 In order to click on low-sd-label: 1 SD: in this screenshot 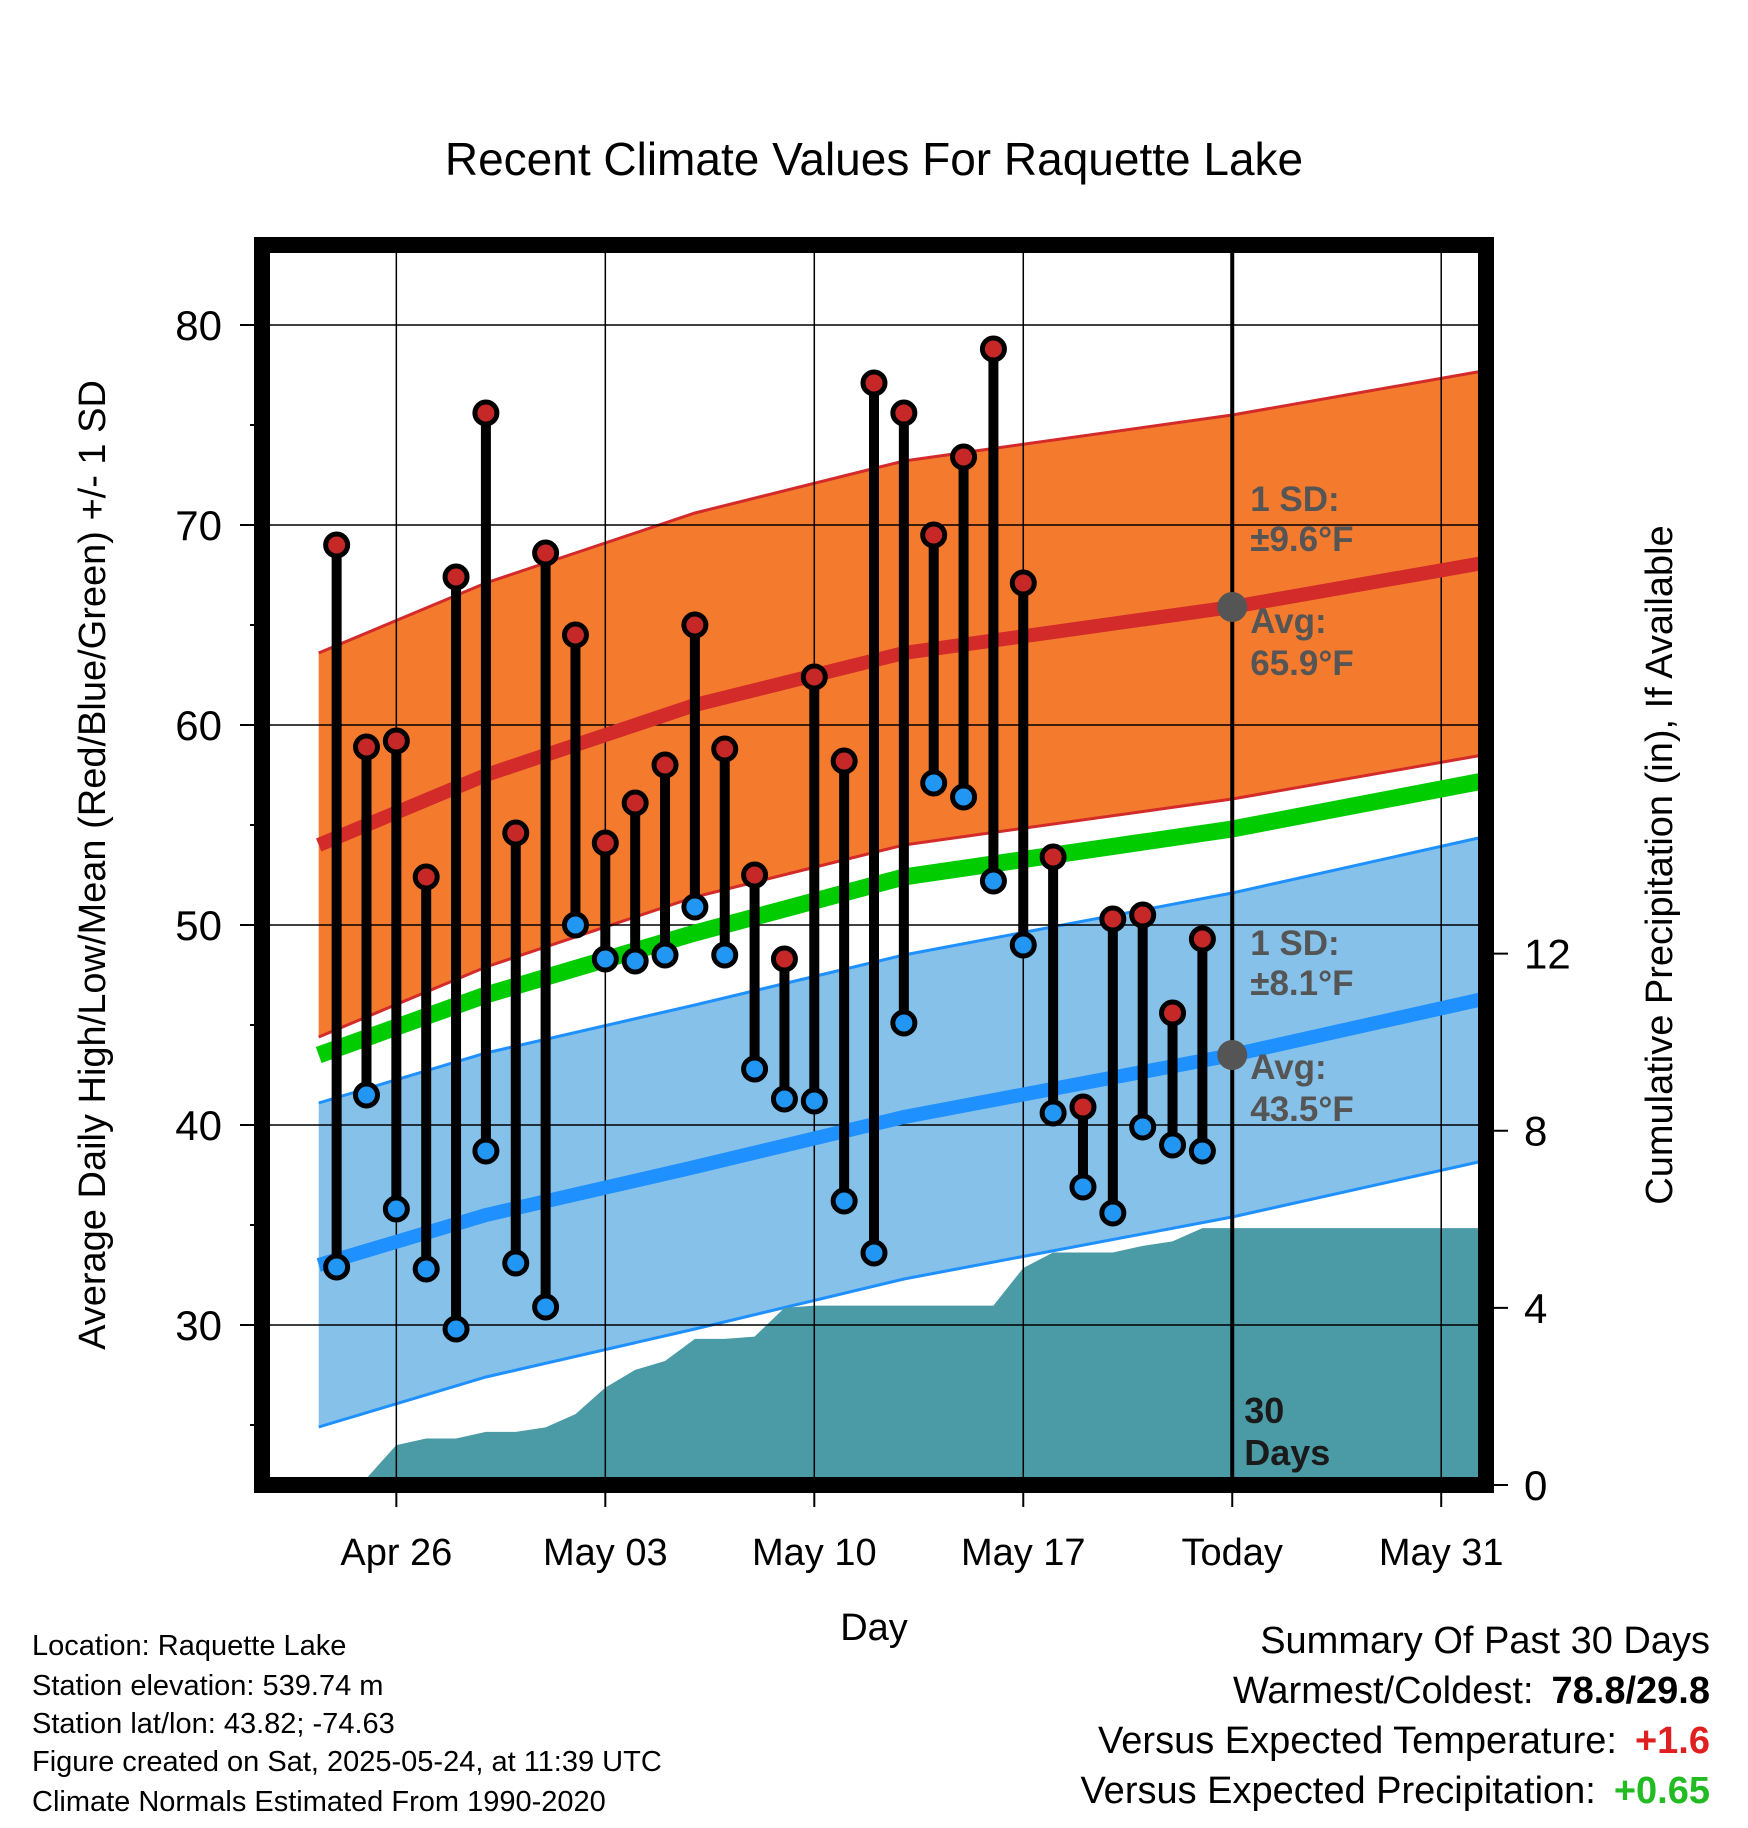, I will do `click(1294, 943)`.